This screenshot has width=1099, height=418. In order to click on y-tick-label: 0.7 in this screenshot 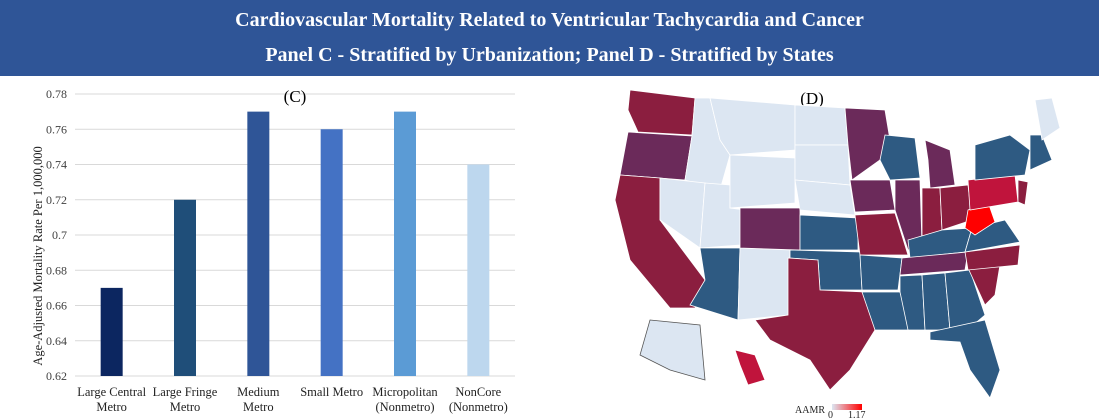, I will do `click(59, 235)`.